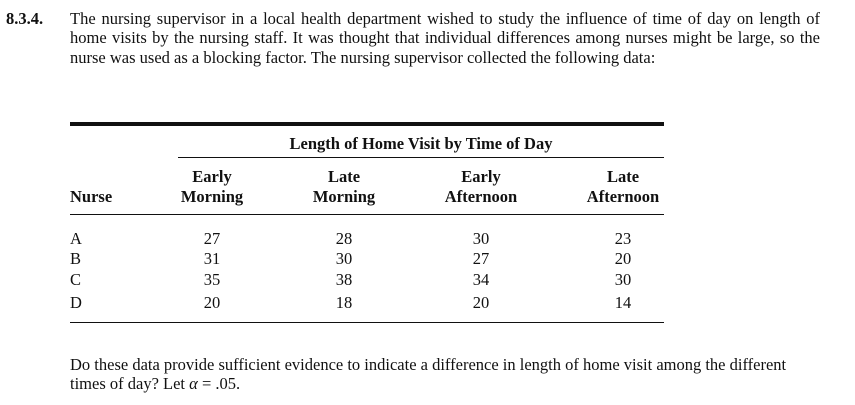 The image size is (855, 405). Describe the element at coordinates (212, 258) in the screenshot. I see `table-cell: 31` at that location.